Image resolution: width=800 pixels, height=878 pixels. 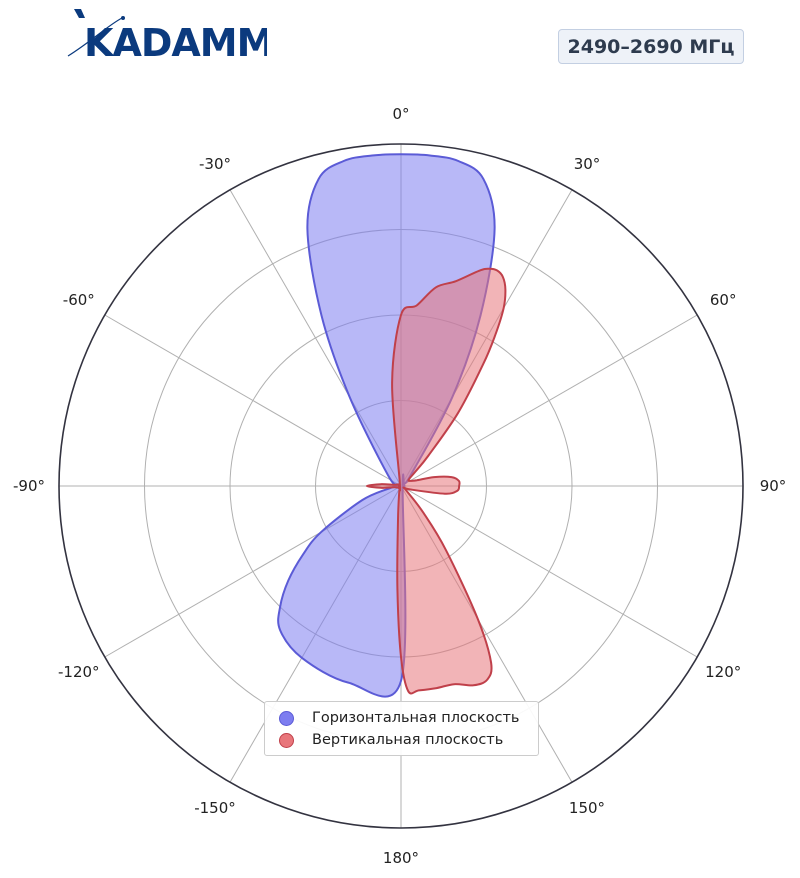 What do you see at coordinates (286, 740) in the screenshot?
I see `legend-swatch-vertical` at bounding box center [286, 740].